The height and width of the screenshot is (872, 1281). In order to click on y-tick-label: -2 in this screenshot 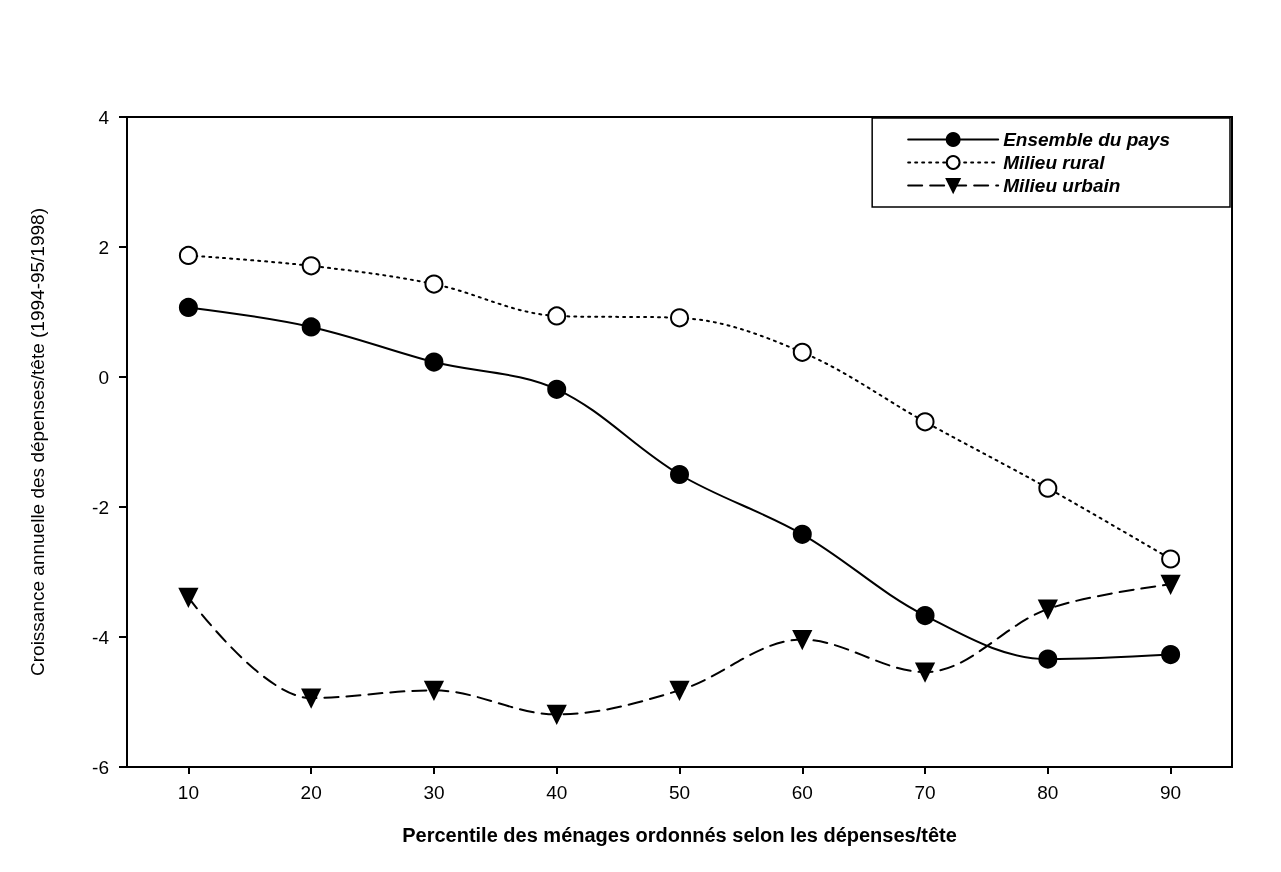, I will do `click(100, 507)`.